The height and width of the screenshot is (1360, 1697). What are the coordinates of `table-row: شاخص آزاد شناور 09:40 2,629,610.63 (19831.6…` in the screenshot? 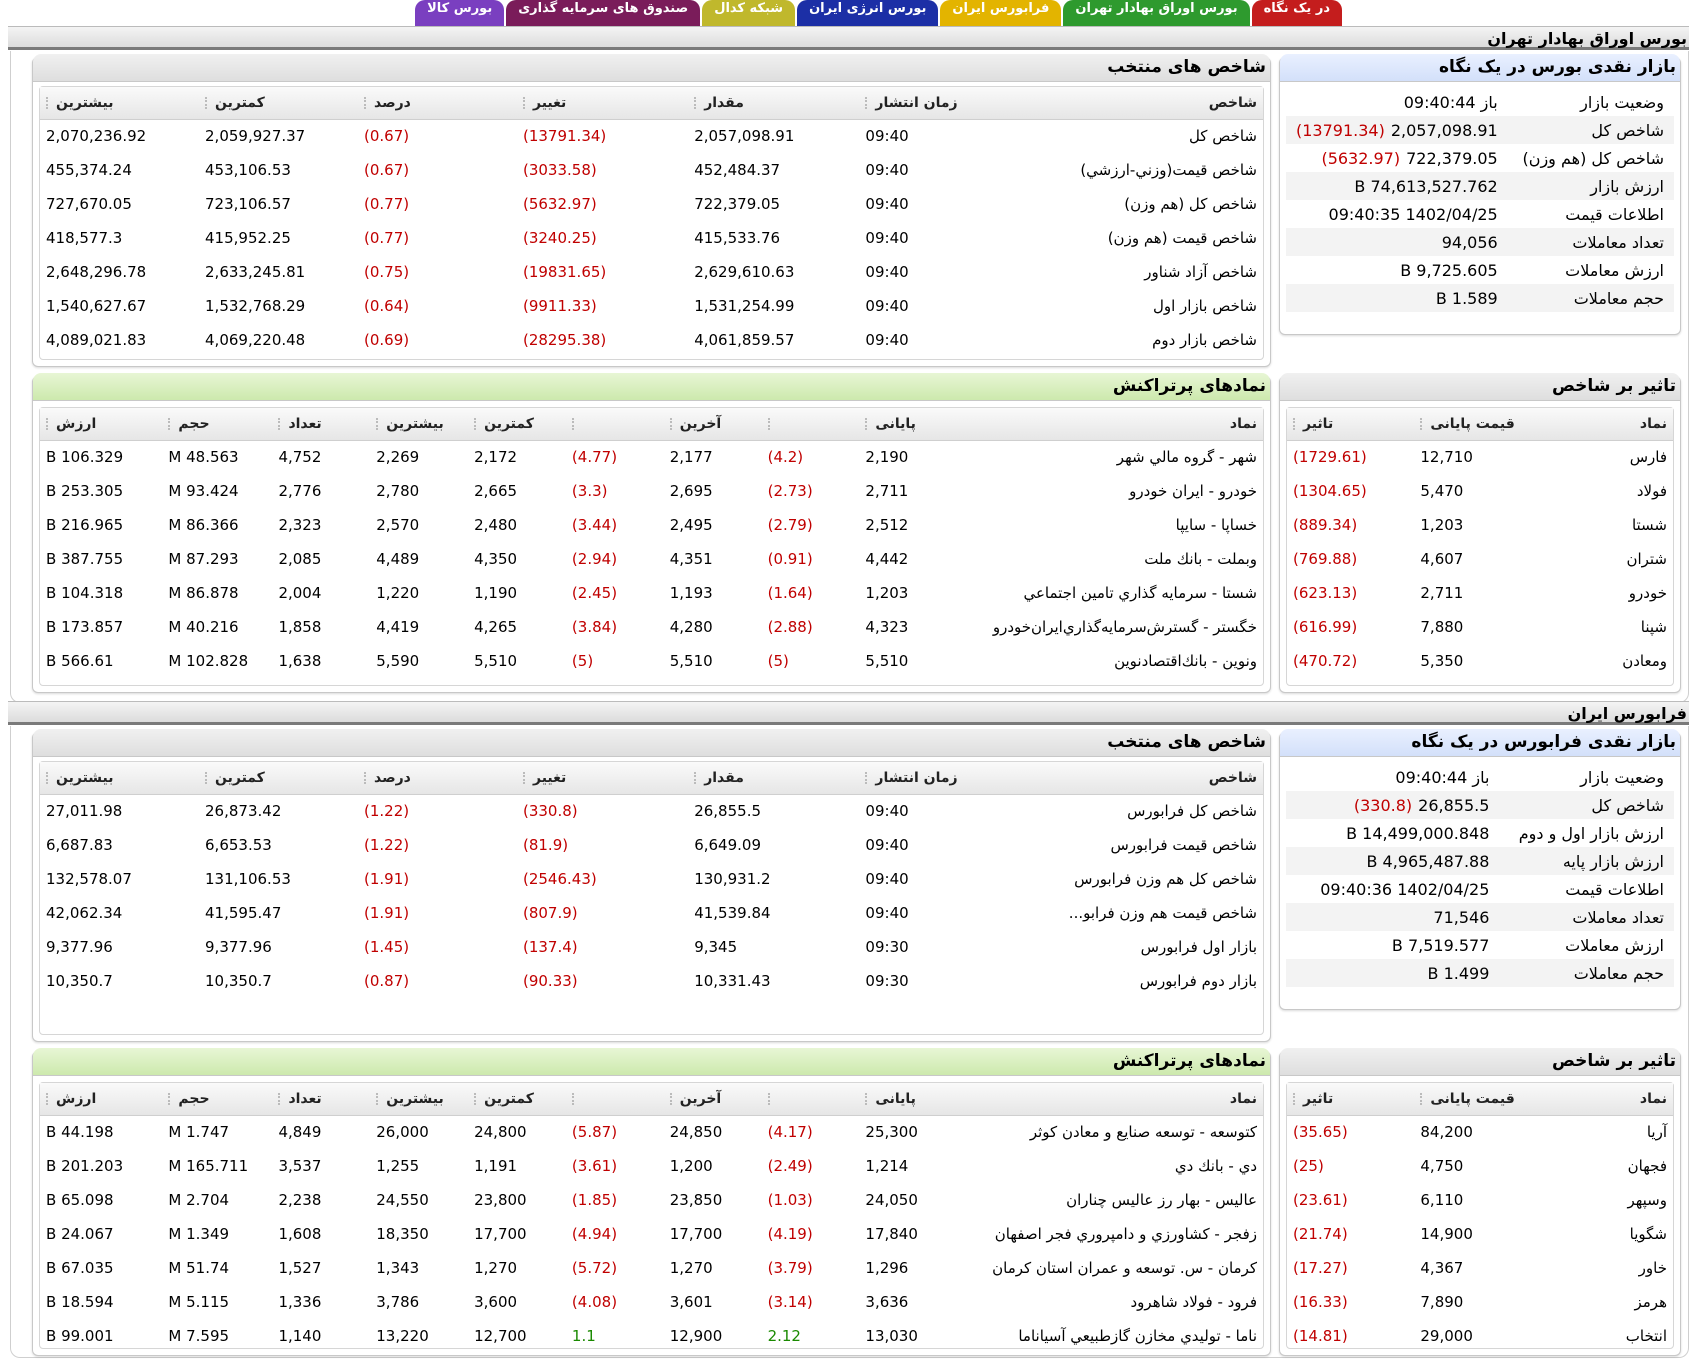 It's located at (651, 272).